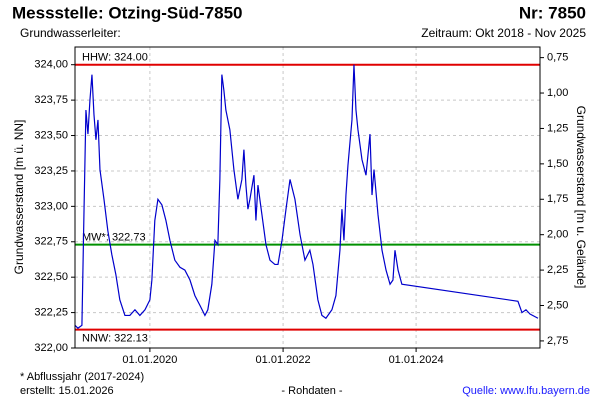  Describe the element at coordinates (552, 12) in the screenshot. I see `station-number: Nr: 7850` at that location.